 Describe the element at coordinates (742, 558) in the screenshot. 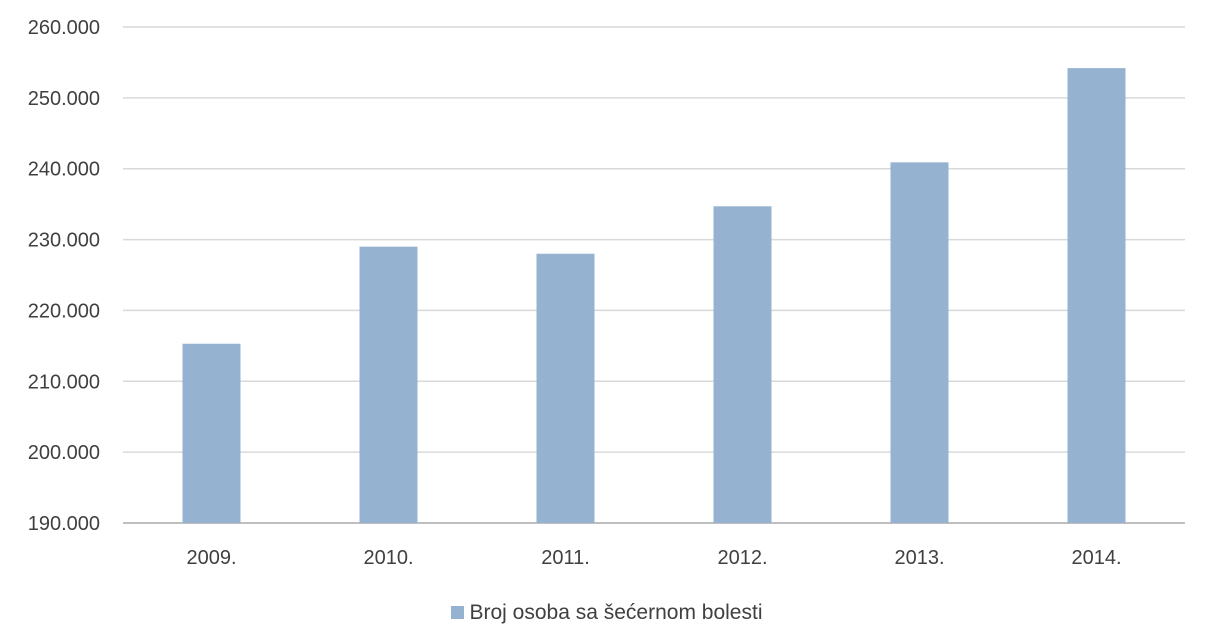

I see `x-tick-label: 2012.` at that location.